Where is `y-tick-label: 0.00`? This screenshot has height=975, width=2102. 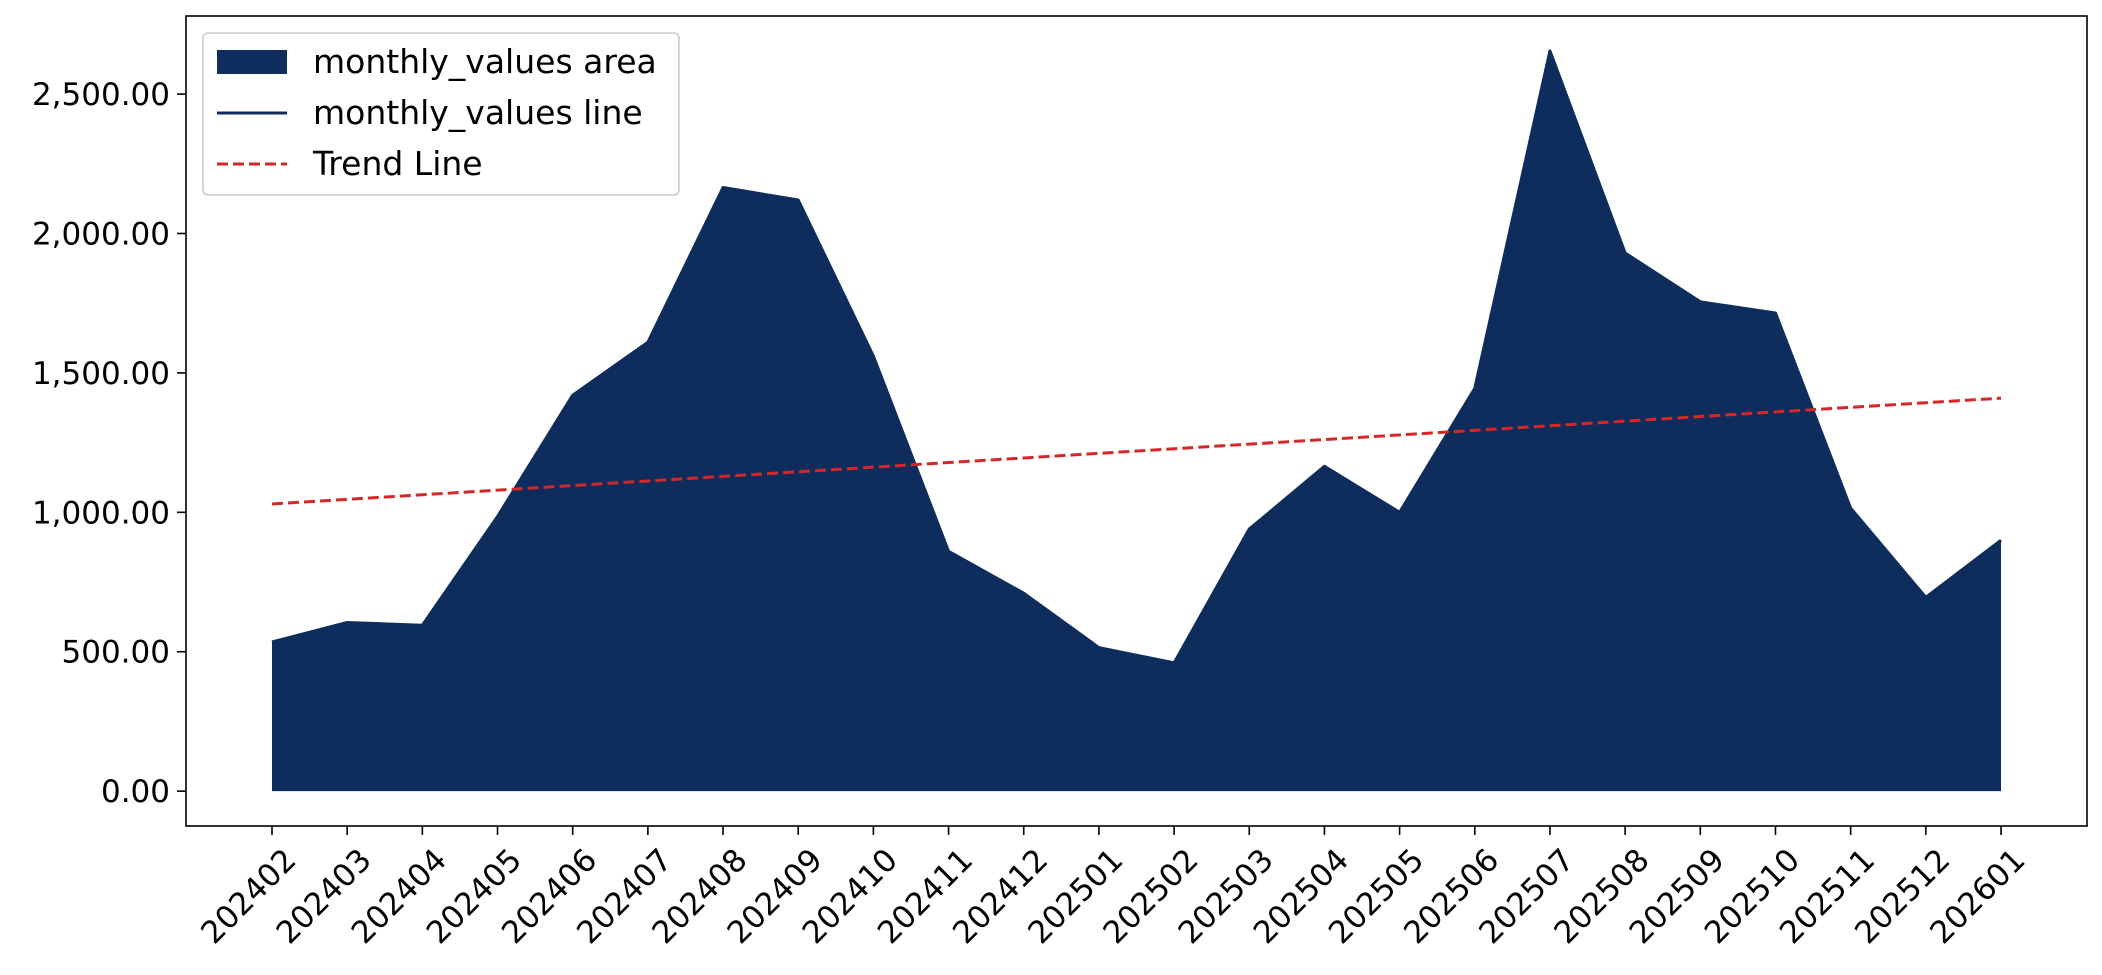
y-tick-label: 0.00 is located at coordinates (135, 792).